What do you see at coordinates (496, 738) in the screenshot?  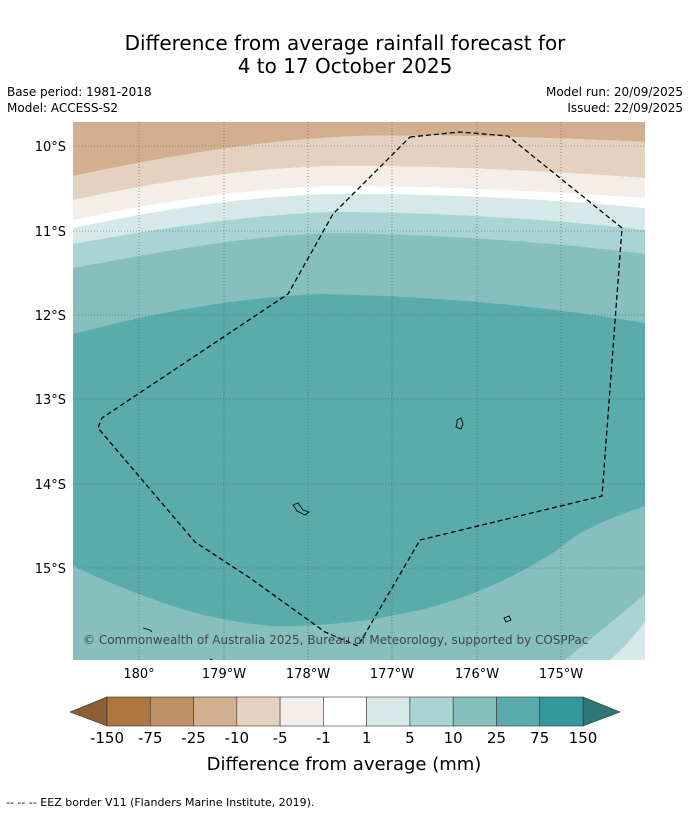 I see `colorbar-tick-label: 25` at bounding box center [496, 738].